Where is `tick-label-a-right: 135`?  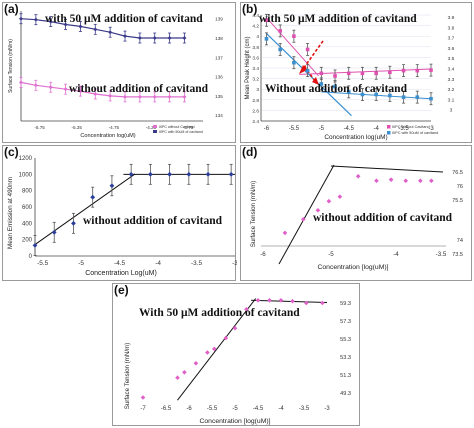
tick-label-a-right: 135 is located at coordinates (219, 96).